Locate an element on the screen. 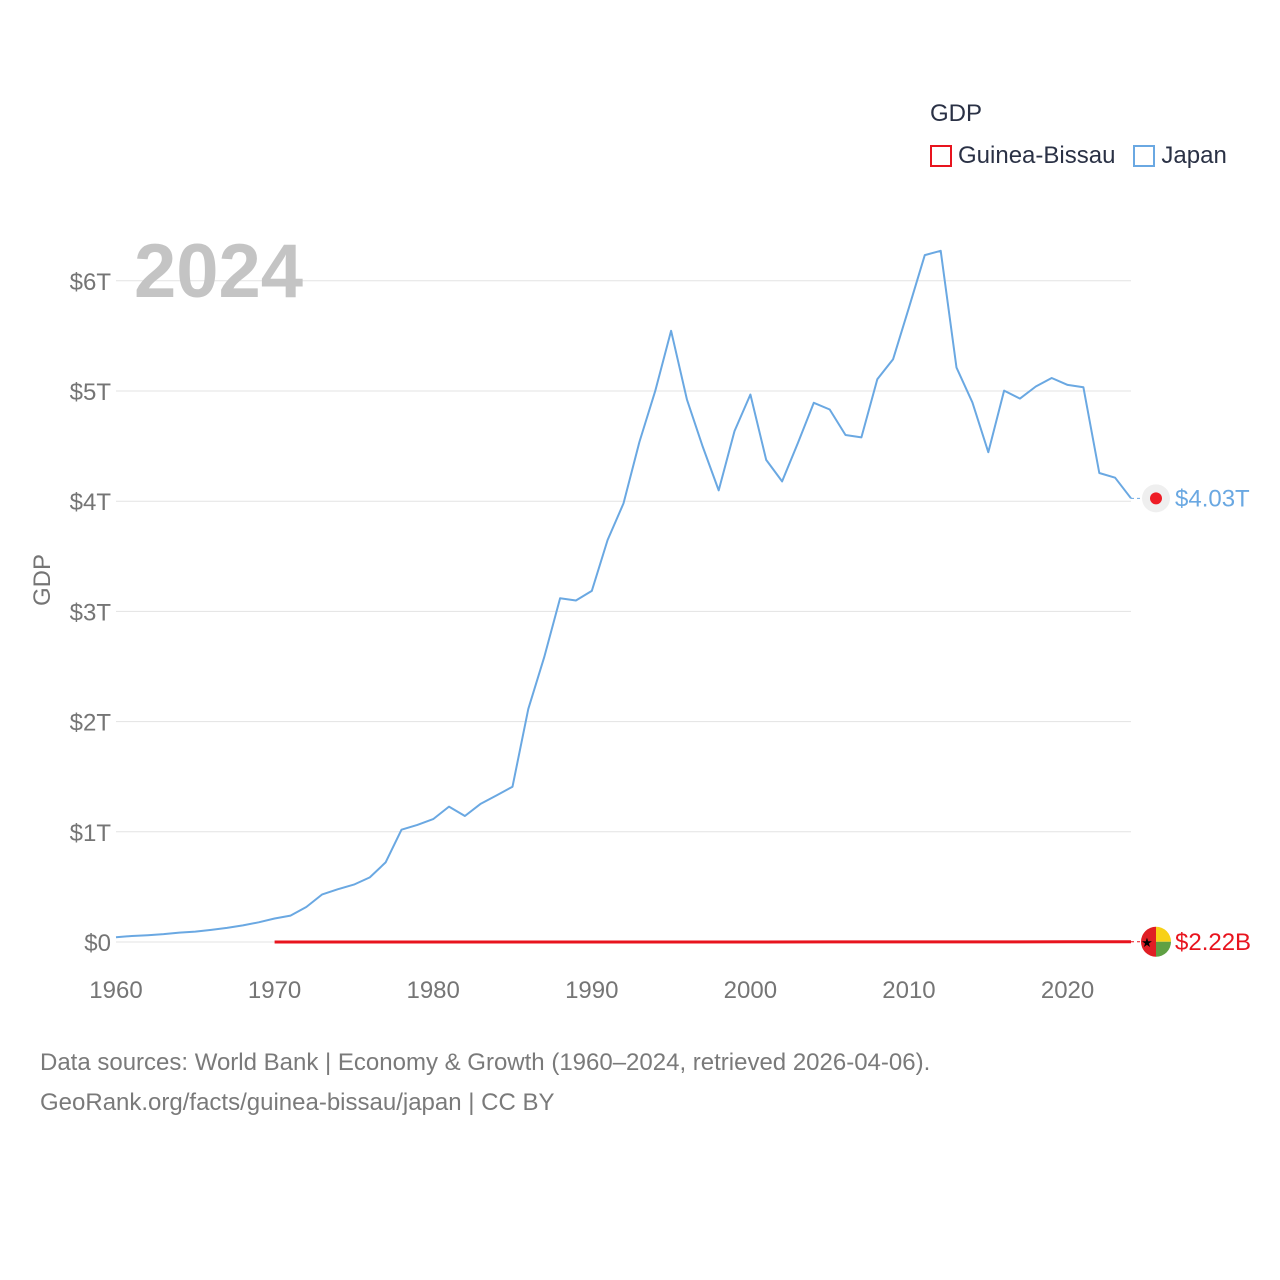  legend-label: Japan is located at coordinates (1194, 155).